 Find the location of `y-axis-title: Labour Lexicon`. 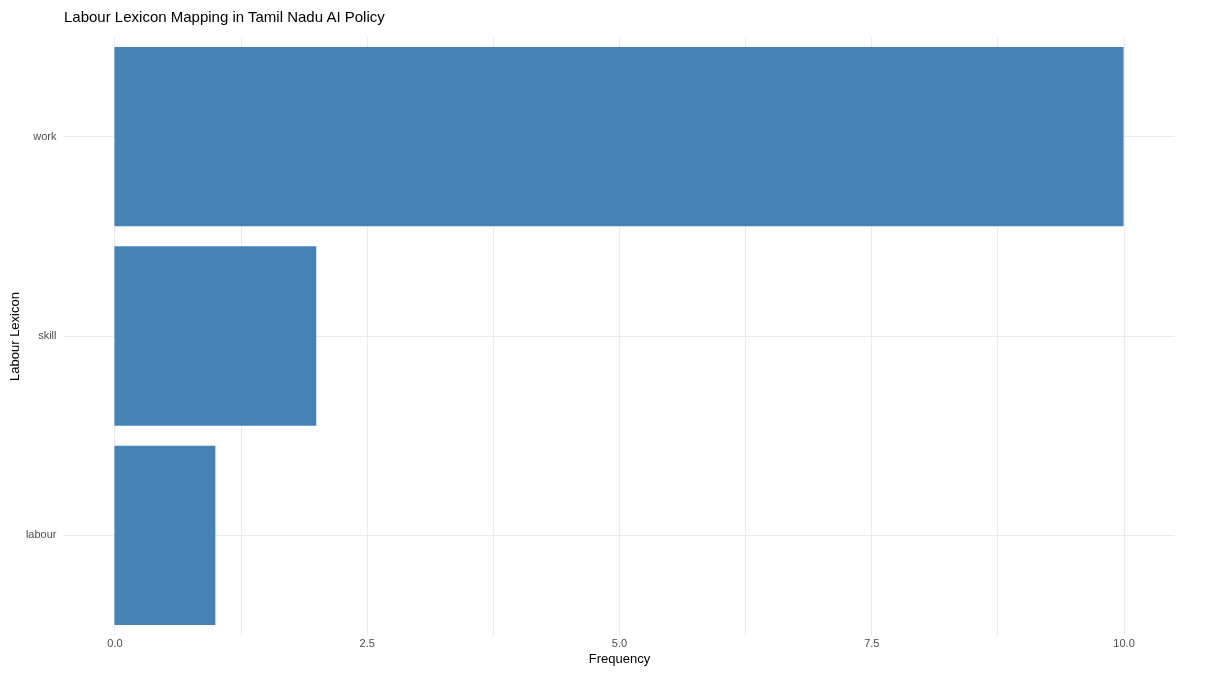

y-axis-title: Labour Lexicon is located at coordinates (14, 336).